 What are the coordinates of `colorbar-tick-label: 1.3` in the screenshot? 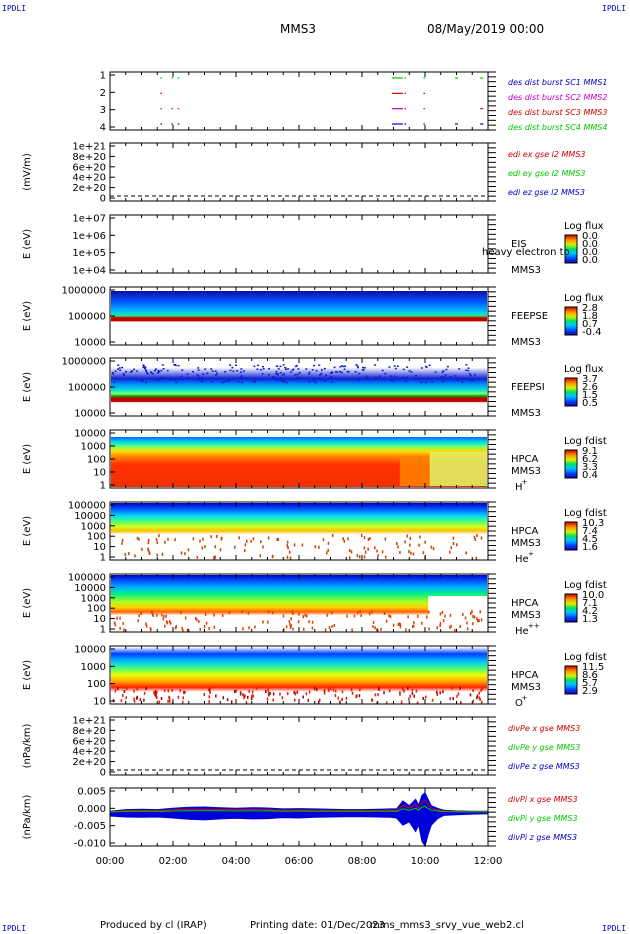 It's located at (590, 619).